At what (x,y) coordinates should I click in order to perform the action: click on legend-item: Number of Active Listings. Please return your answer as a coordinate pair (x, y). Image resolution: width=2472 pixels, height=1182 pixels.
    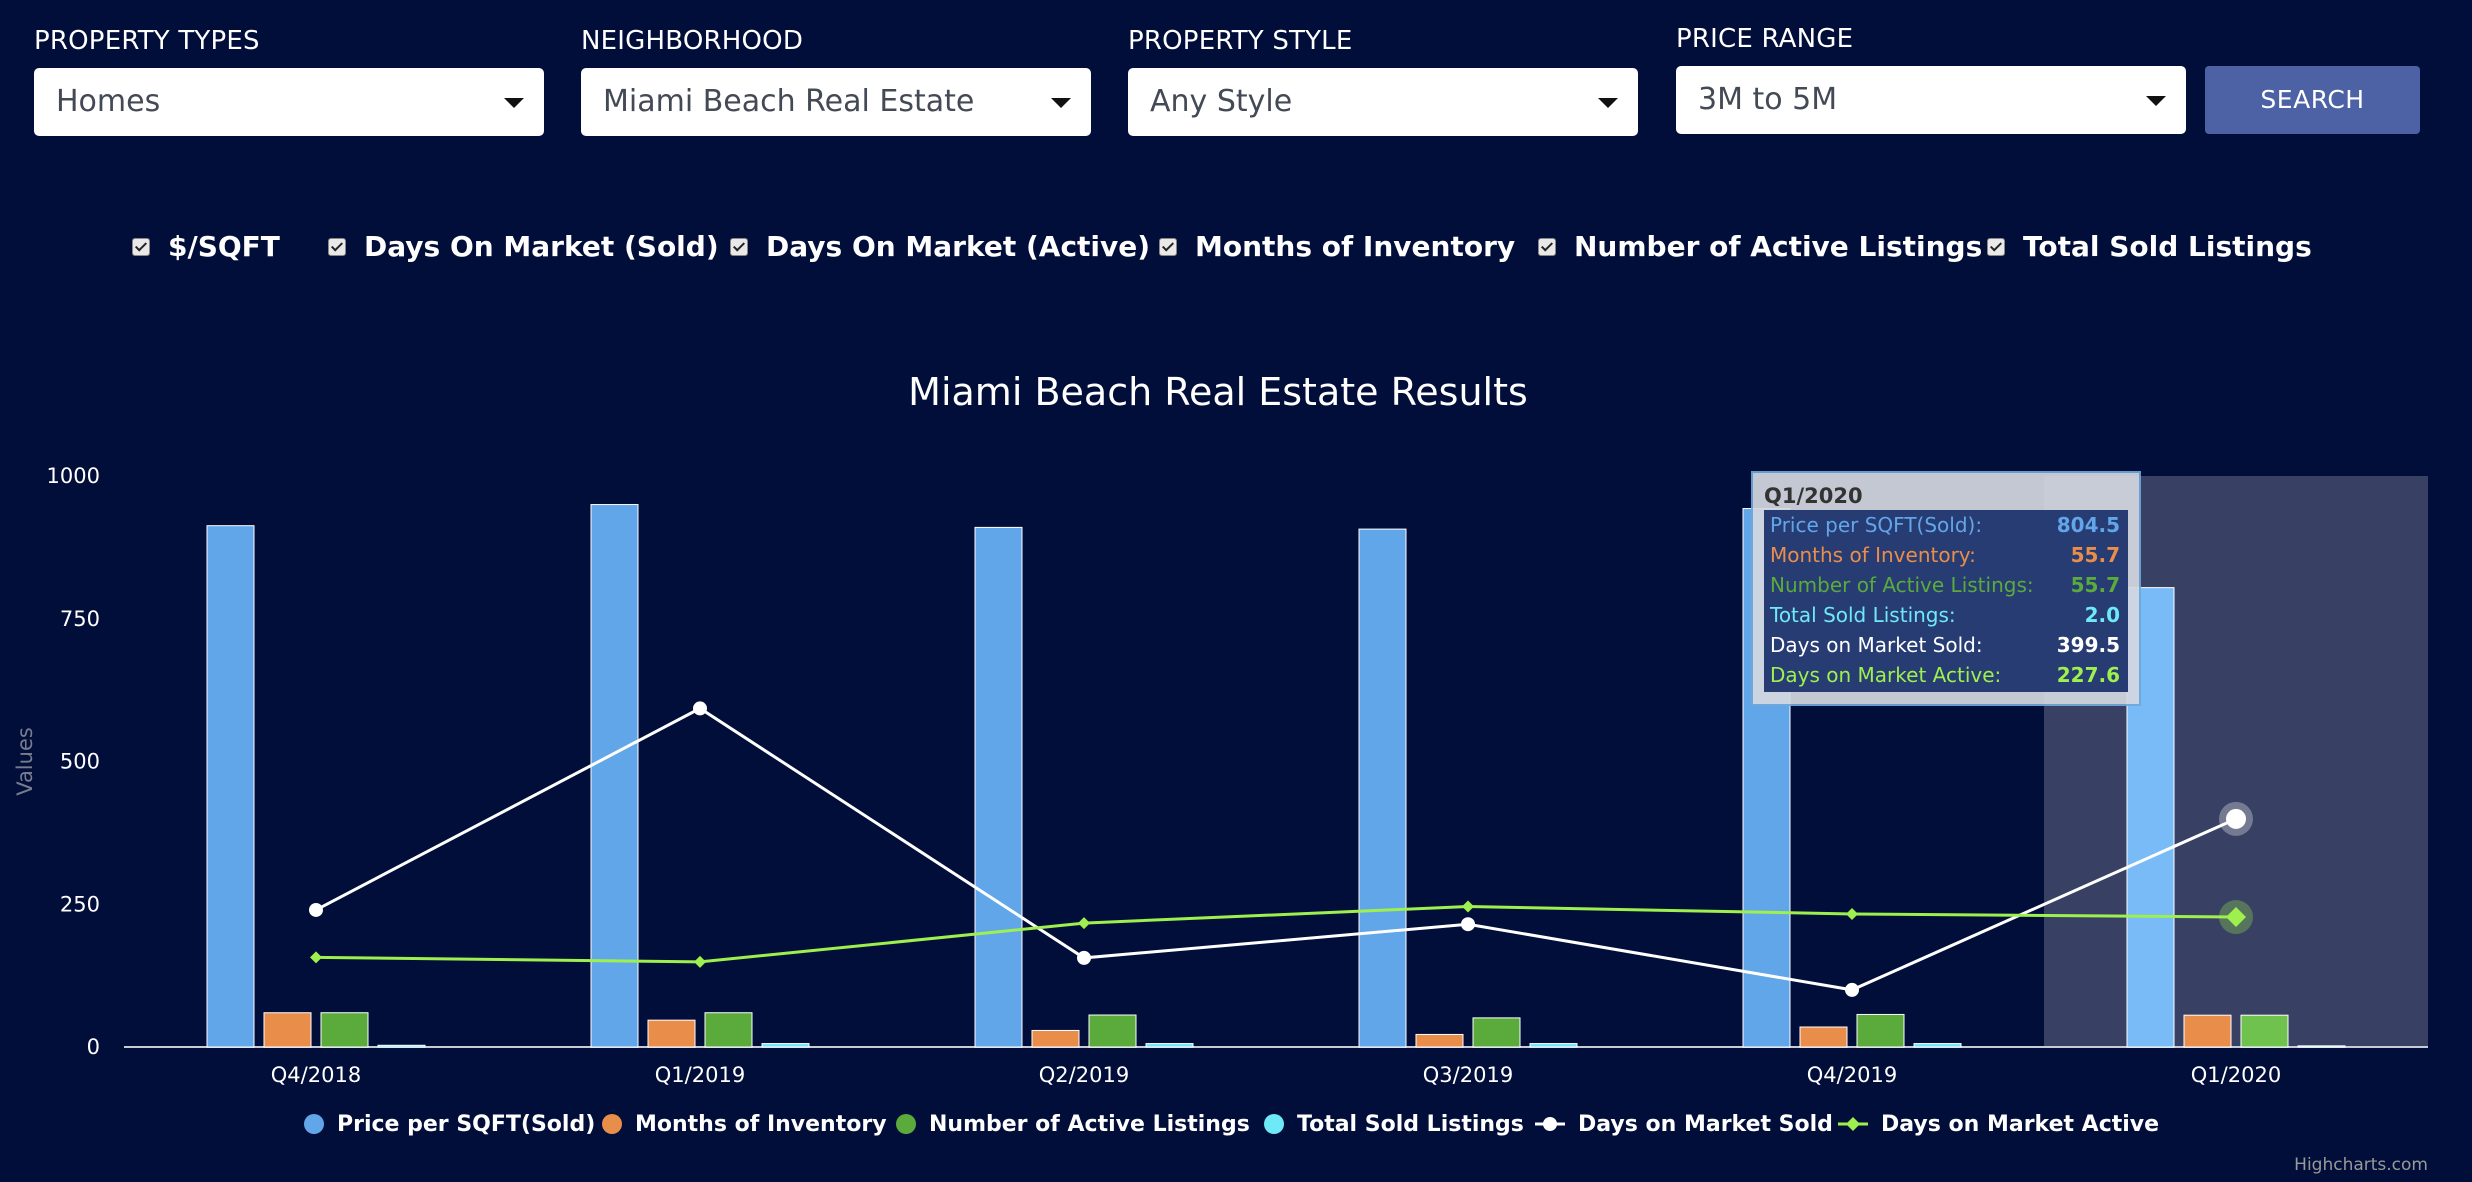
    Looking at the image, I should click on (1089, 1124).